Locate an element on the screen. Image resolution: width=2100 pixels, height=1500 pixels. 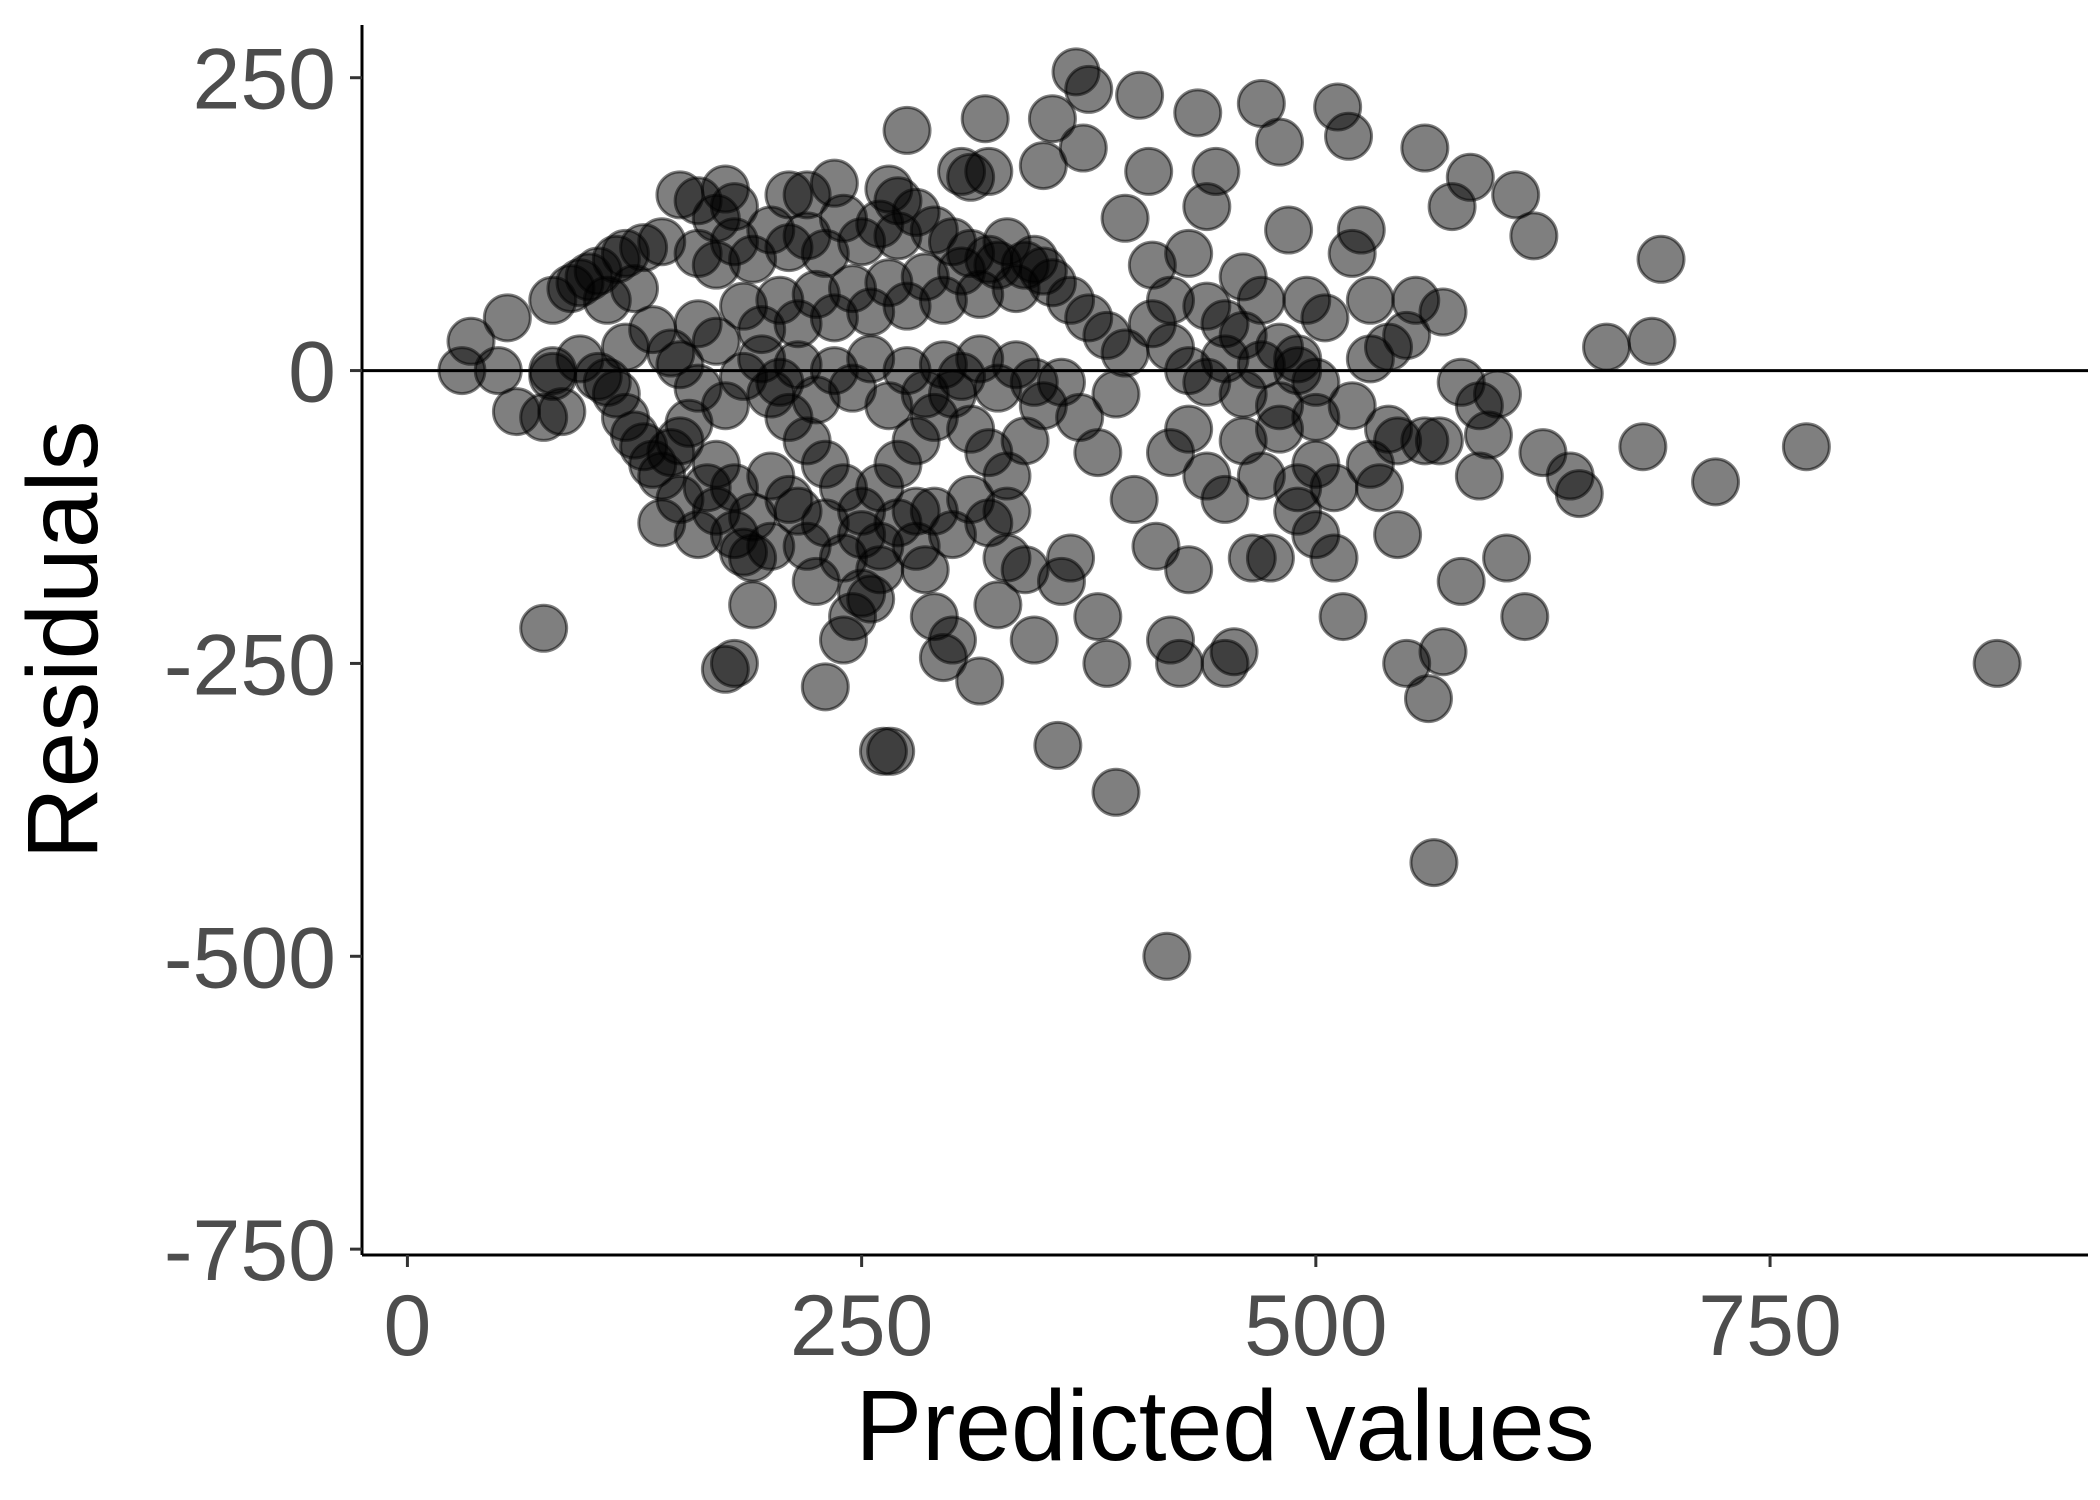
y-axis-ticks: 250 0 -250 -500 -750 is located at coordinates (263, 665).